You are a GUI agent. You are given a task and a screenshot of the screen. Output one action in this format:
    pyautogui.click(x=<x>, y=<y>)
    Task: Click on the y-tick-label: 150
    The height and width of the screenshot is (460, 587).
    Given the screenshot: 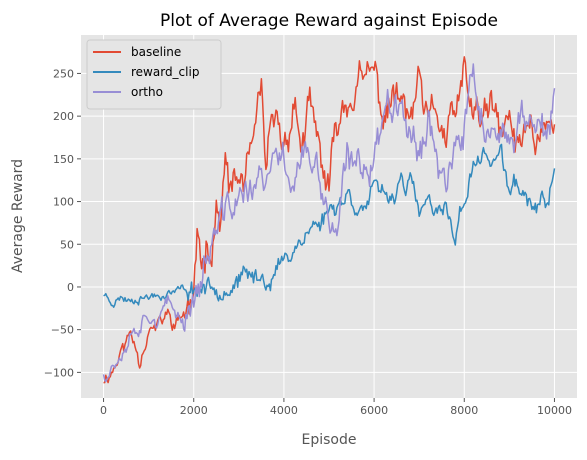 What is the action you would take?
    pyautogui.click(x=63, y=159)
    